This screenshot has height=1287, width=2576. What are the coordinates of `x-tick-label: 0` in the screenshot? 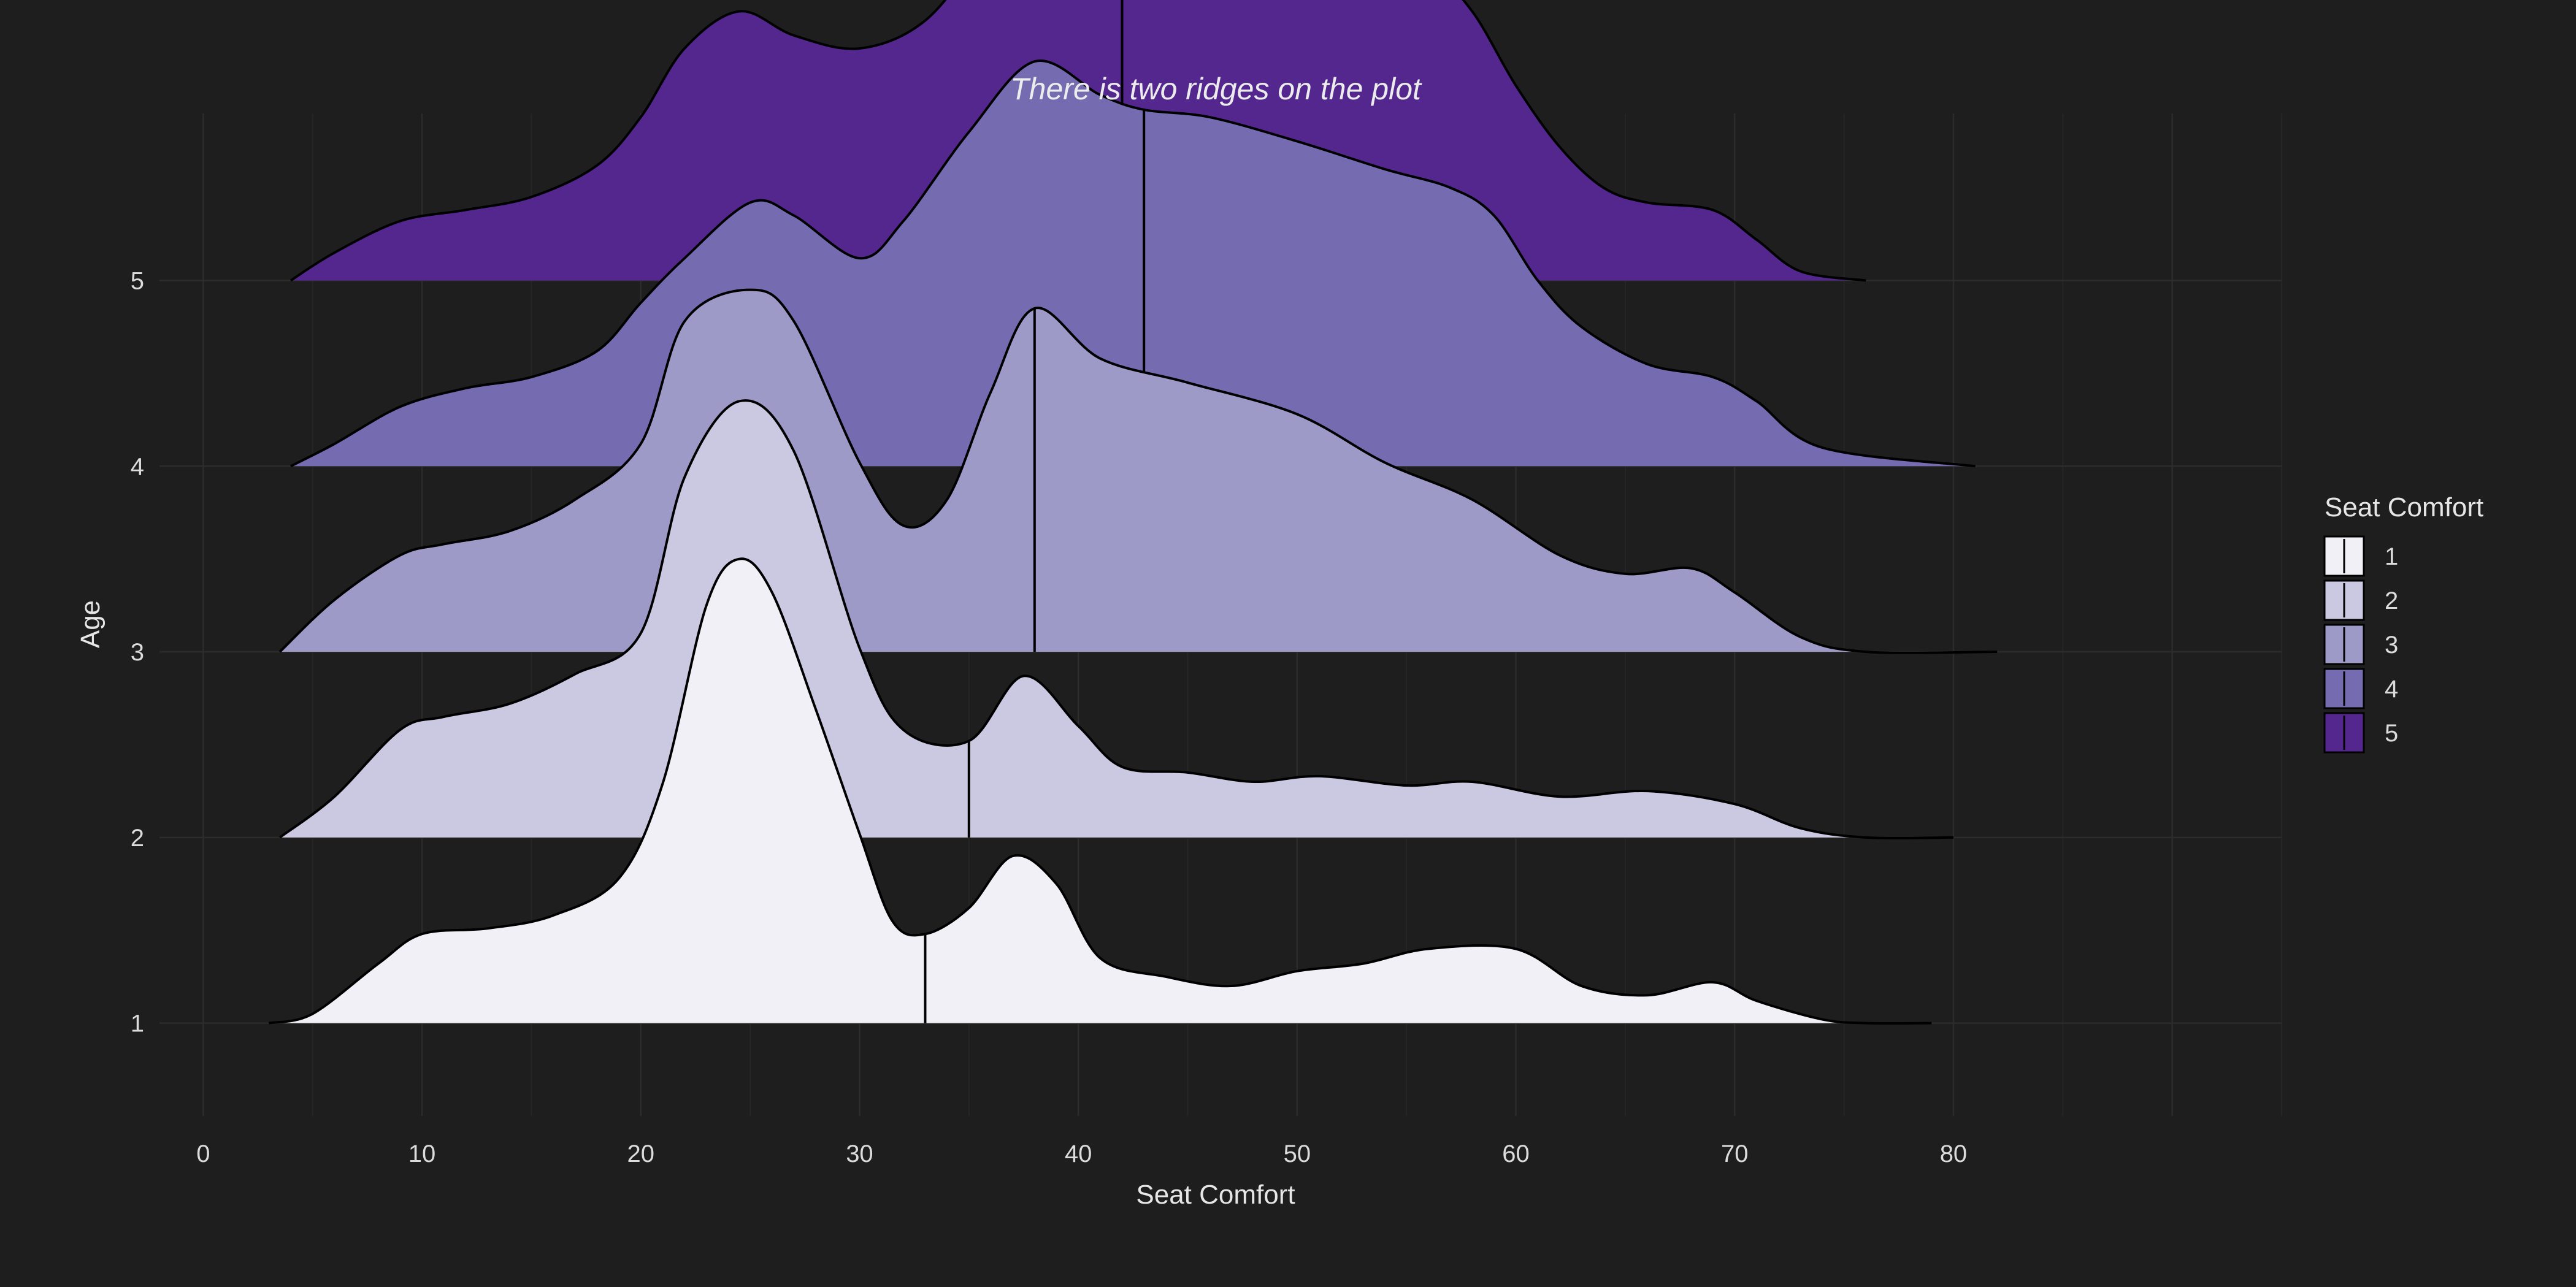 It's located at (203, 1154).